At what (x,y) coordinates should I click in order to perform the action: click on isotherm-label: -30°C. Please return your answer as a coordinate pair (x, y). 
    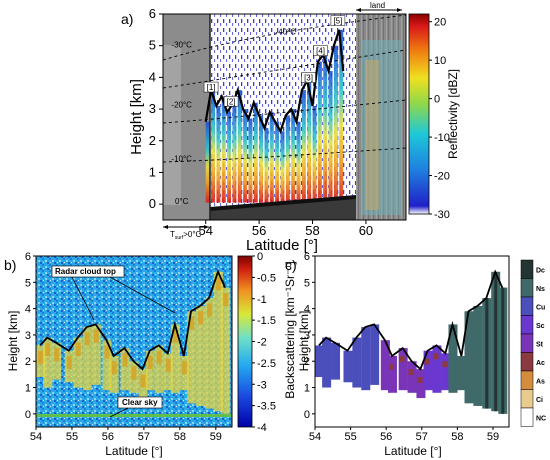
    Looking at the image, I should click on (181, 44).